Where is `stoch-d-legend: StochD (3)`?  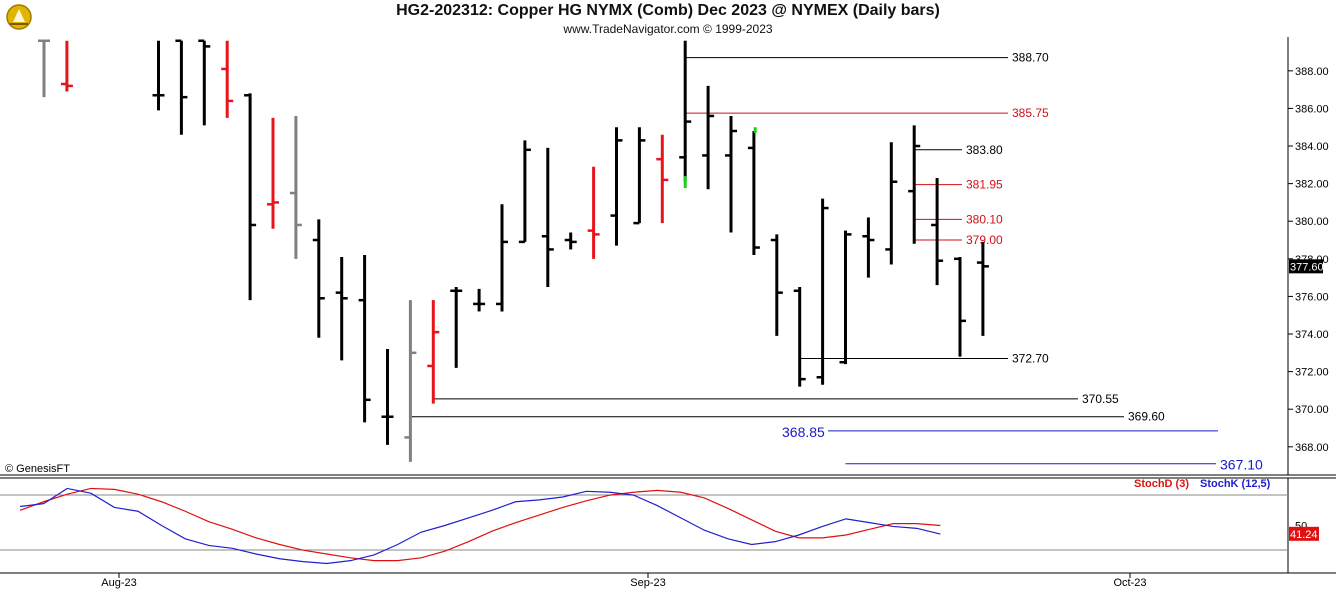 stoch-d-legend: StochD (3) is located at coordinates (1161, 484).